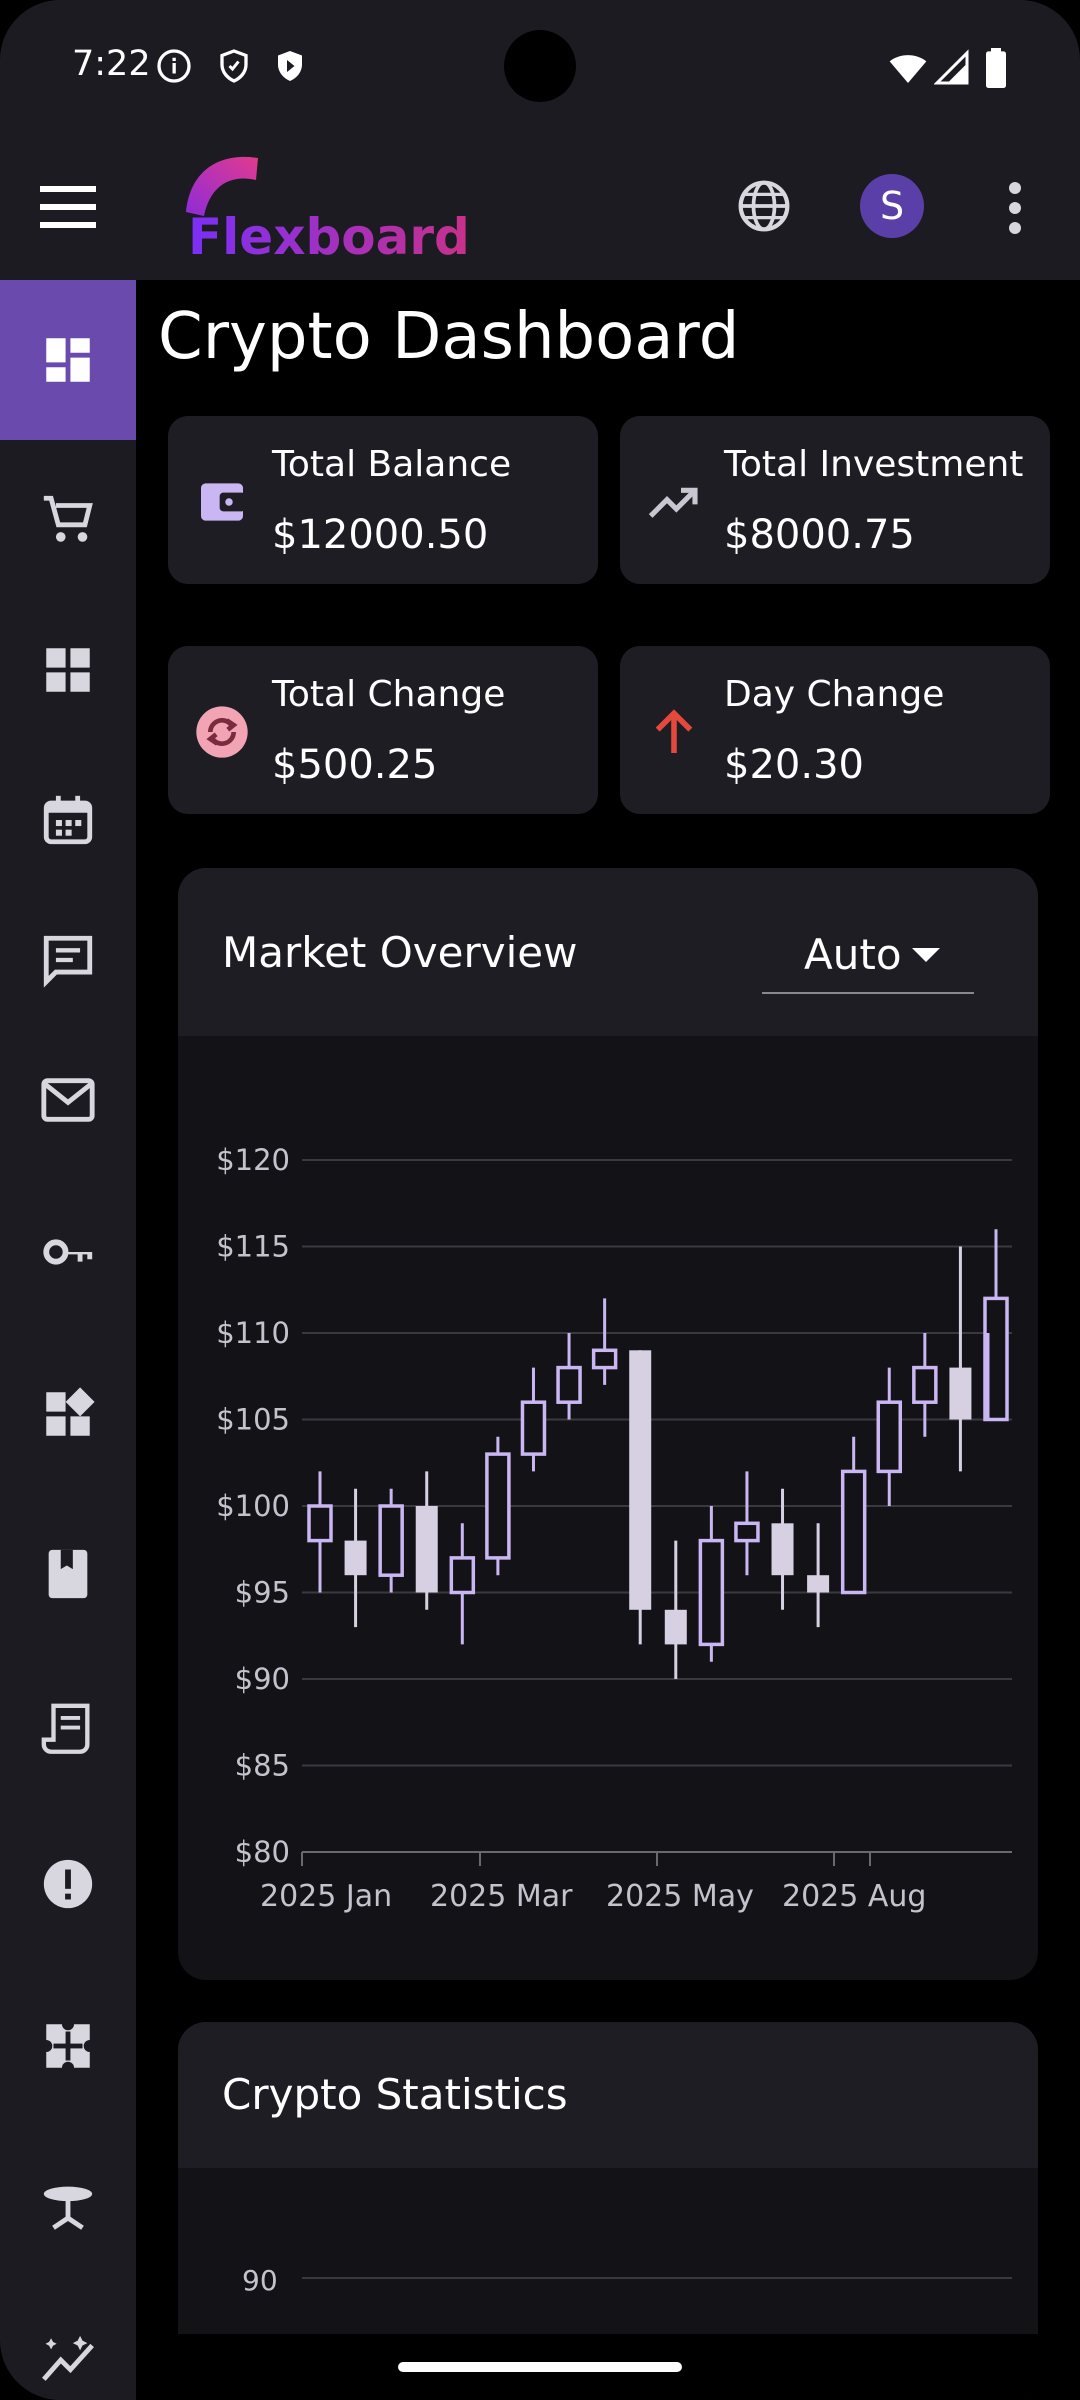 The height and width of the screenshot is (2400, 1080). I want to click on user-avatar: S, so click(892, 206).